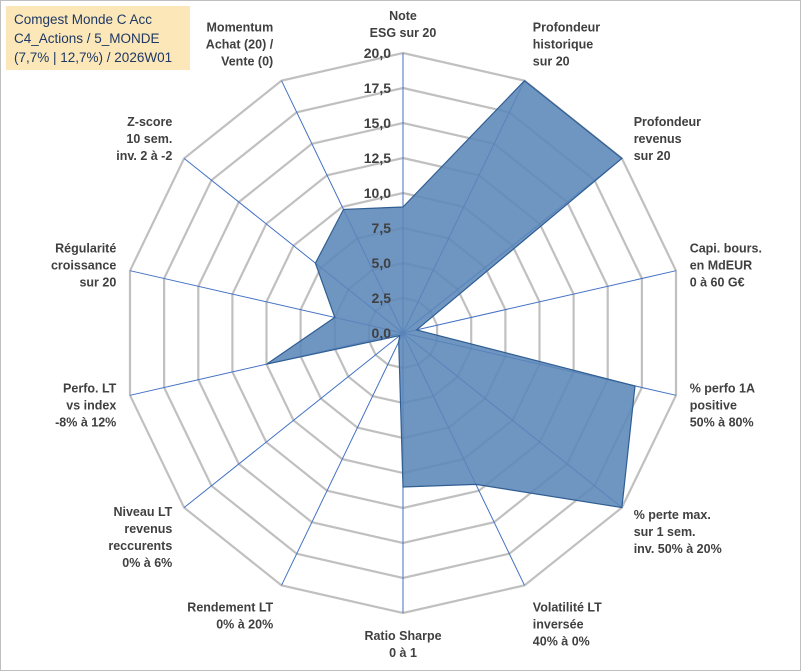  What do you see at coordinates (403, 33) in the screenshot?
I see `category-label-line: ESG sur 20` at bounding box center [403, 33].